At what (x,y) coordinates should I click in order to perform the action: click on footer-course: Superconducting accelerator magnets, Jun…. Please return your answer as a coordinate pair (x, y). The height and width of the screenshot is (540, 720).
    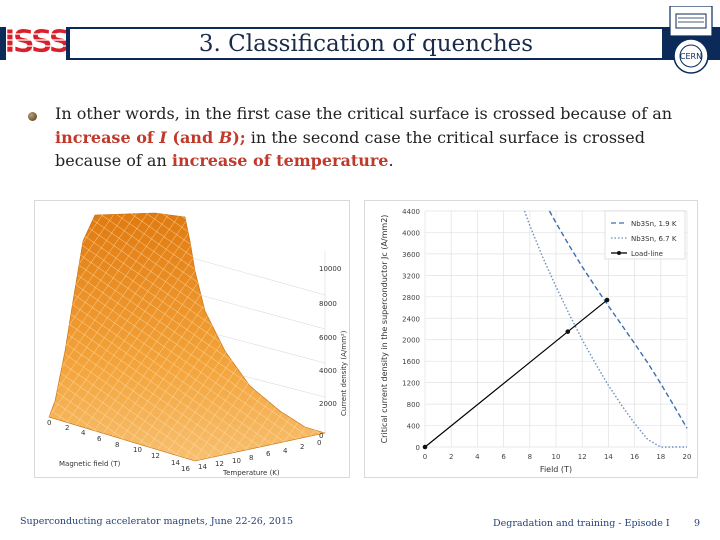
    Looking at the image, I should click on (157, 521).